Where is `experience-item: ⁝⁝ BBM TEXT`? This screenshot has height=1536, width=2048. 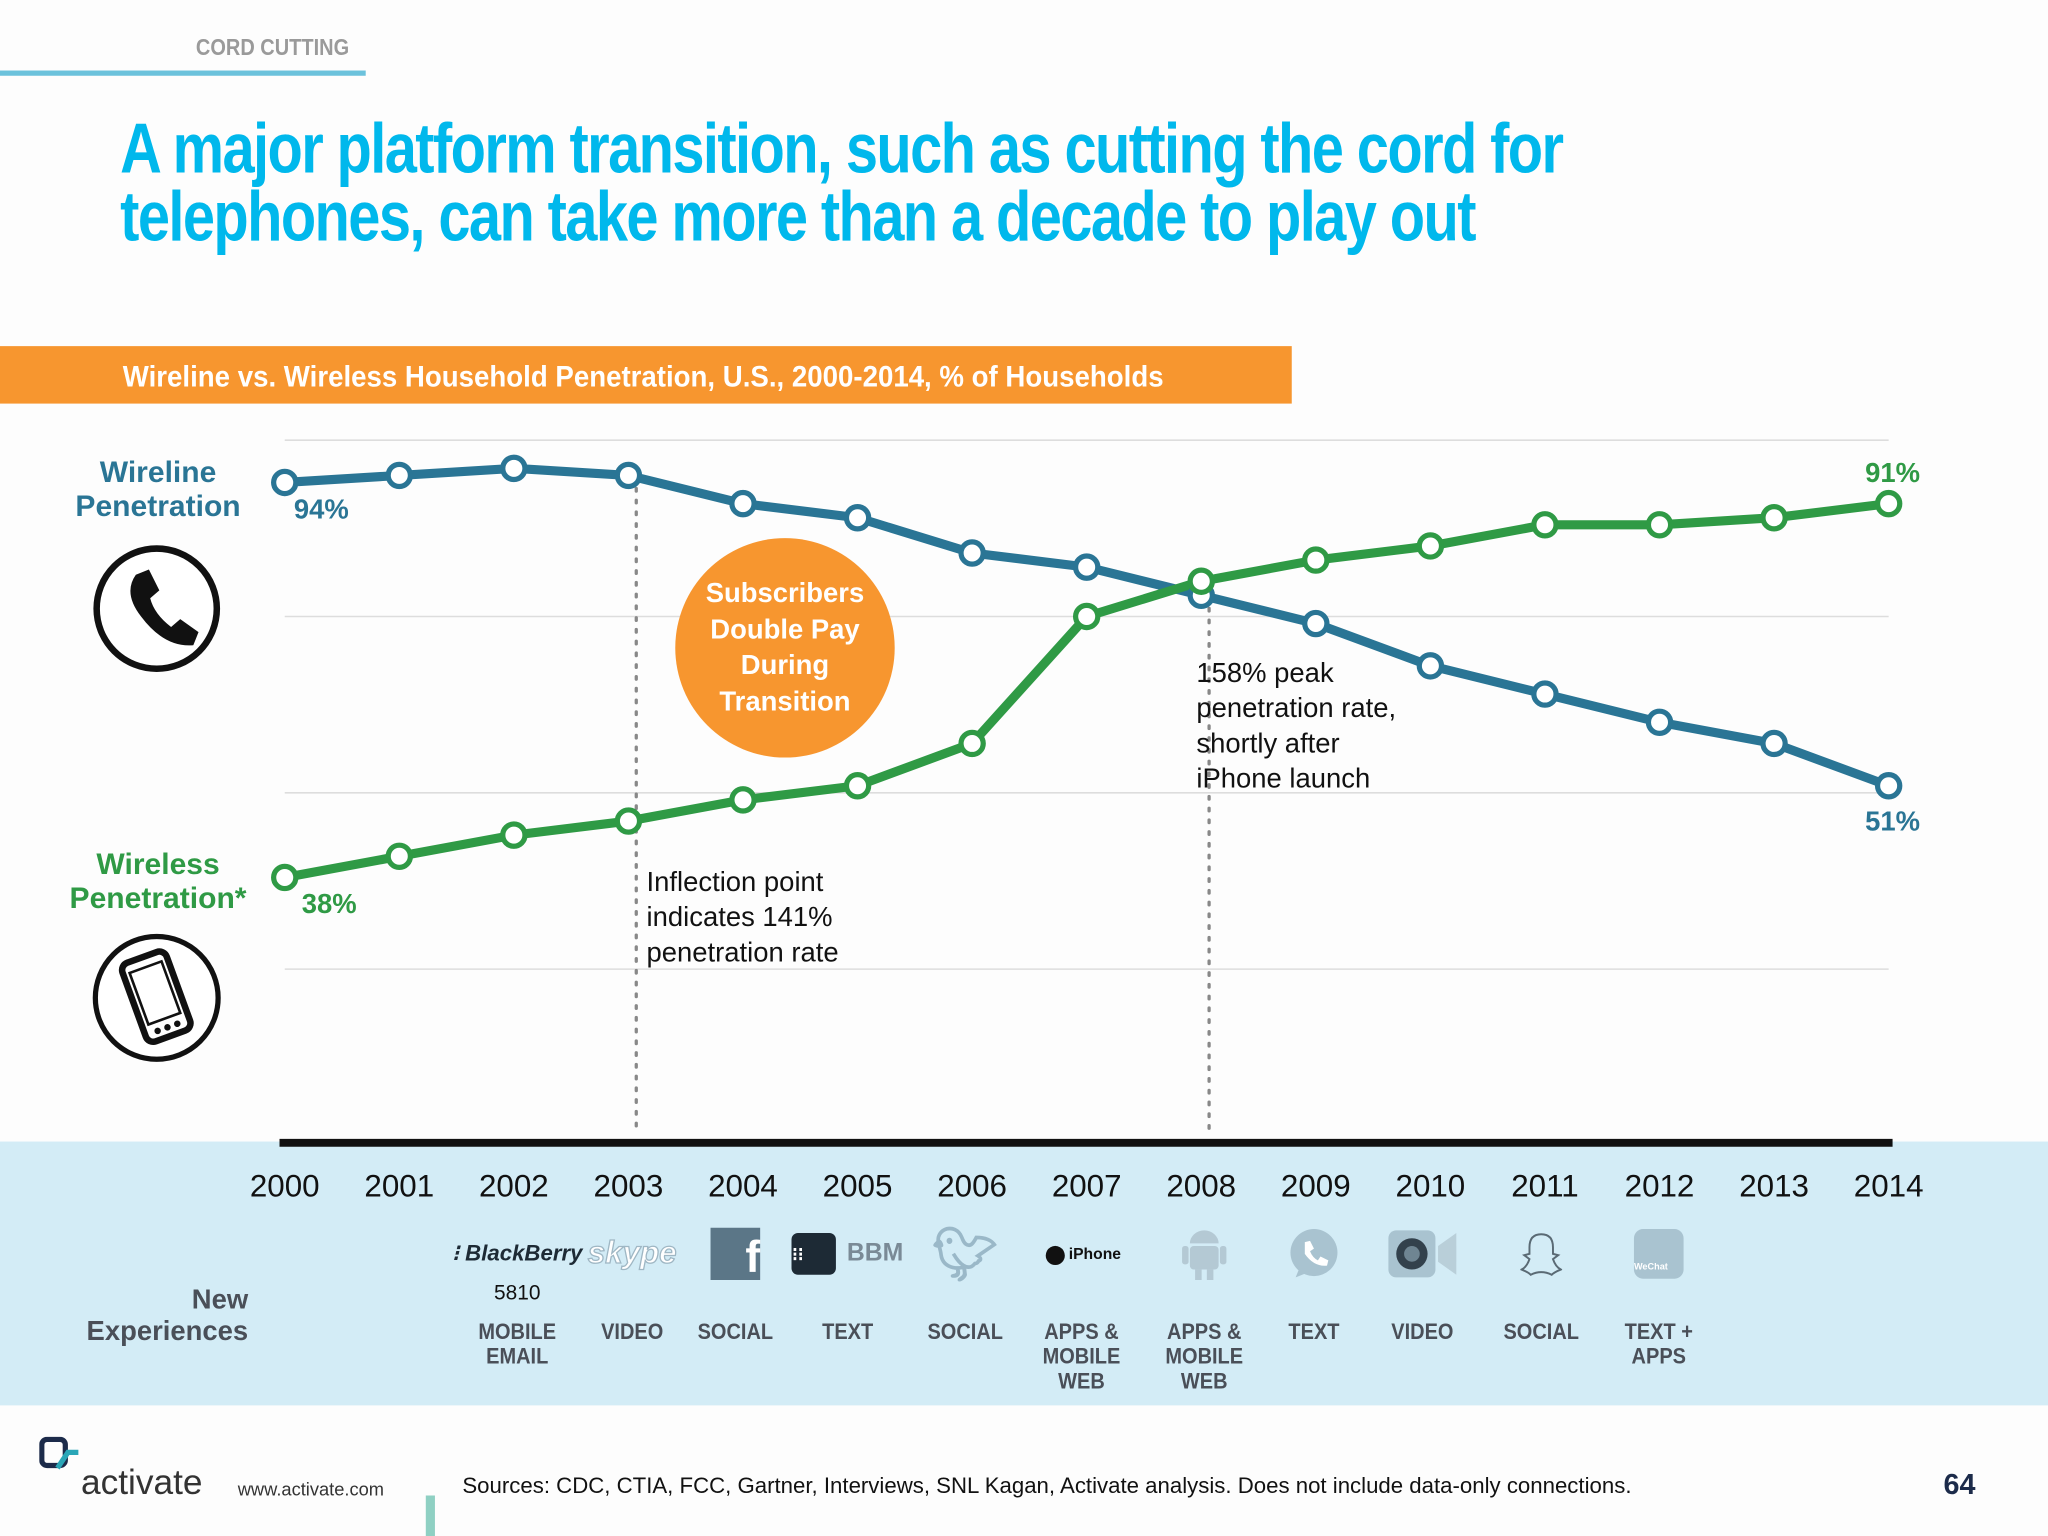
experience-item: ⁝⁝ BBM TEXT is located at coordinates (847, 1284).